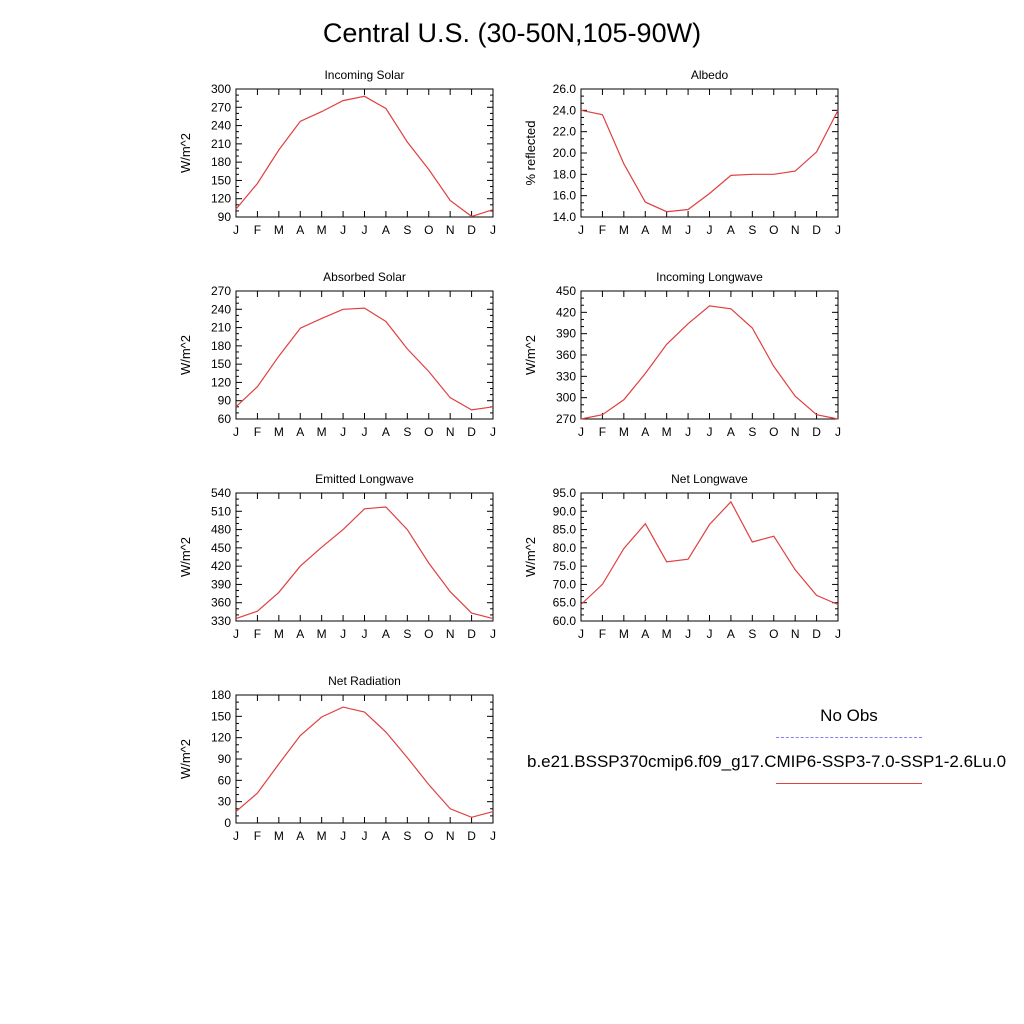 This screenshot has width=1024, height=1024. Describe the element at coordinates (221, 530) in the screenshot. I see `y-tick-label: 480` at that location.